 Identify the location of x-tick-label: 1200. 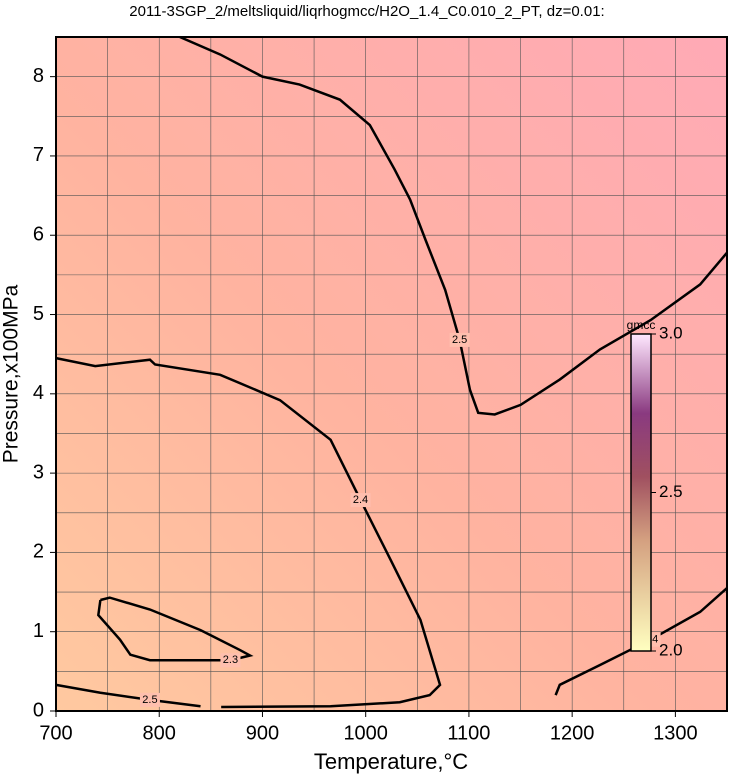
(572, 733).